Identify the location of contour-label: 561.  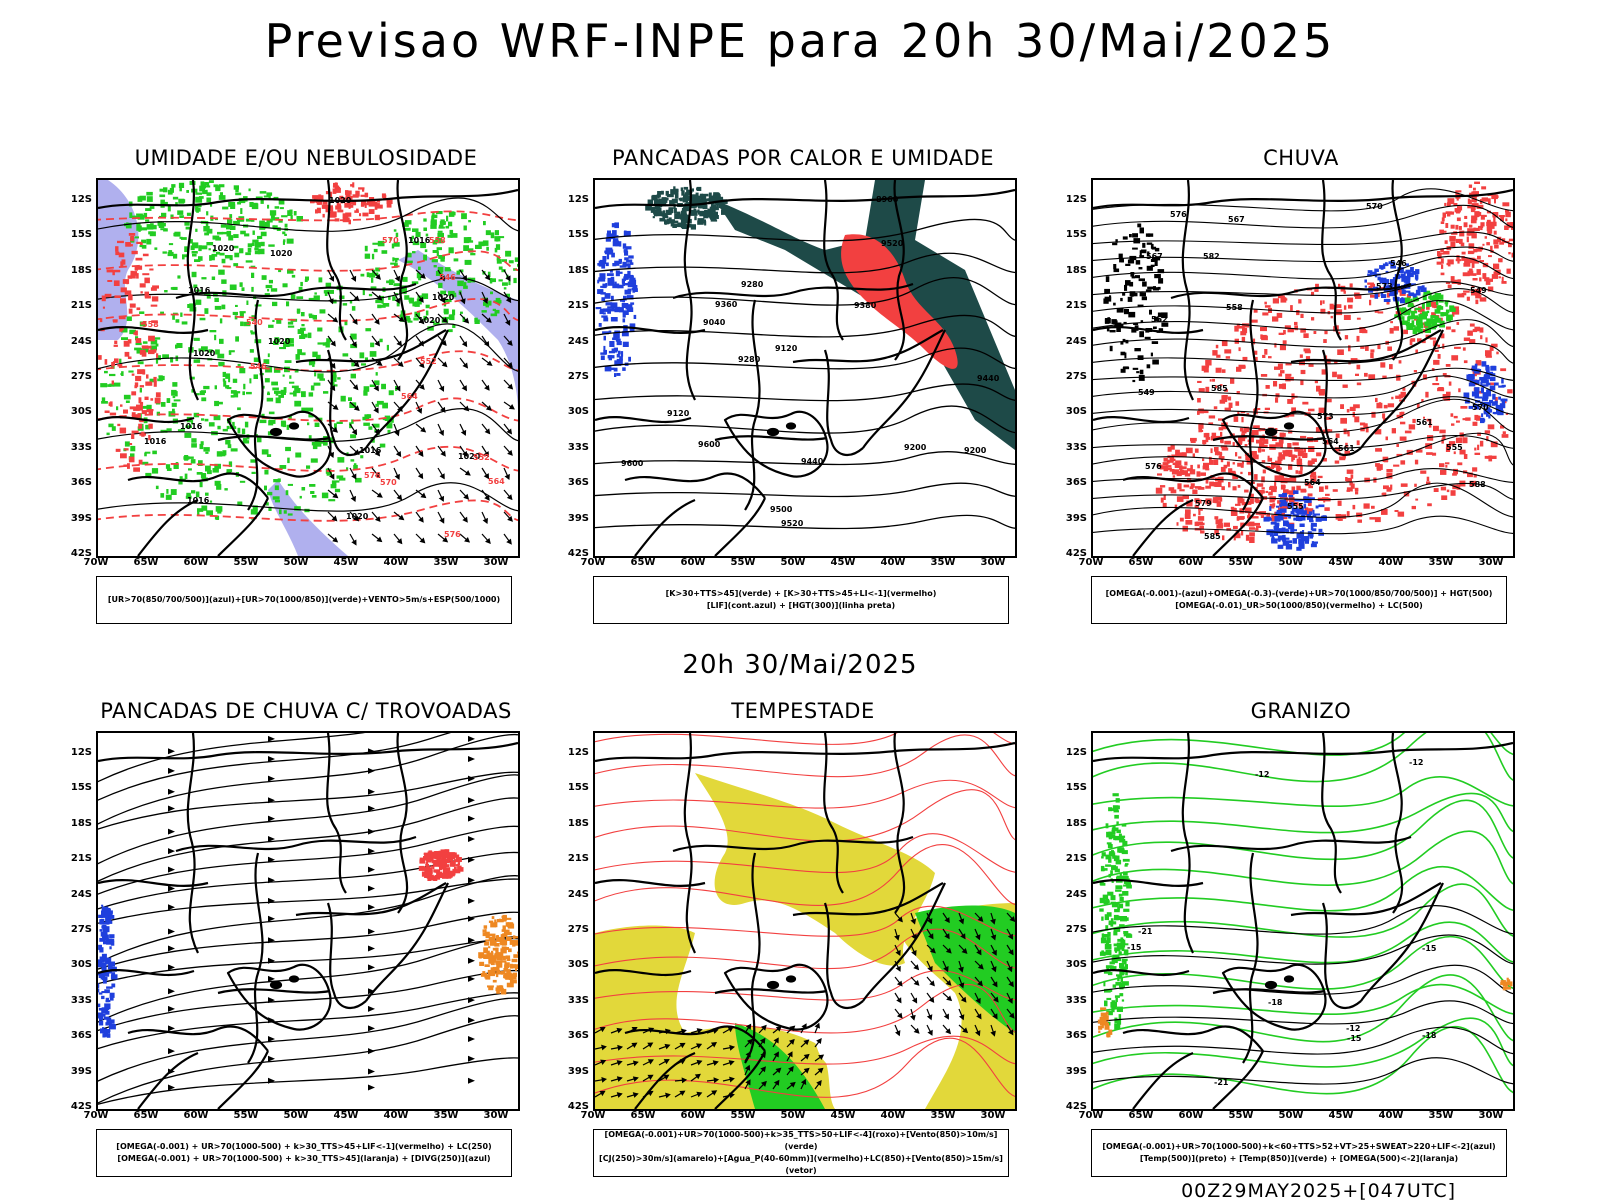
(1346, 448).